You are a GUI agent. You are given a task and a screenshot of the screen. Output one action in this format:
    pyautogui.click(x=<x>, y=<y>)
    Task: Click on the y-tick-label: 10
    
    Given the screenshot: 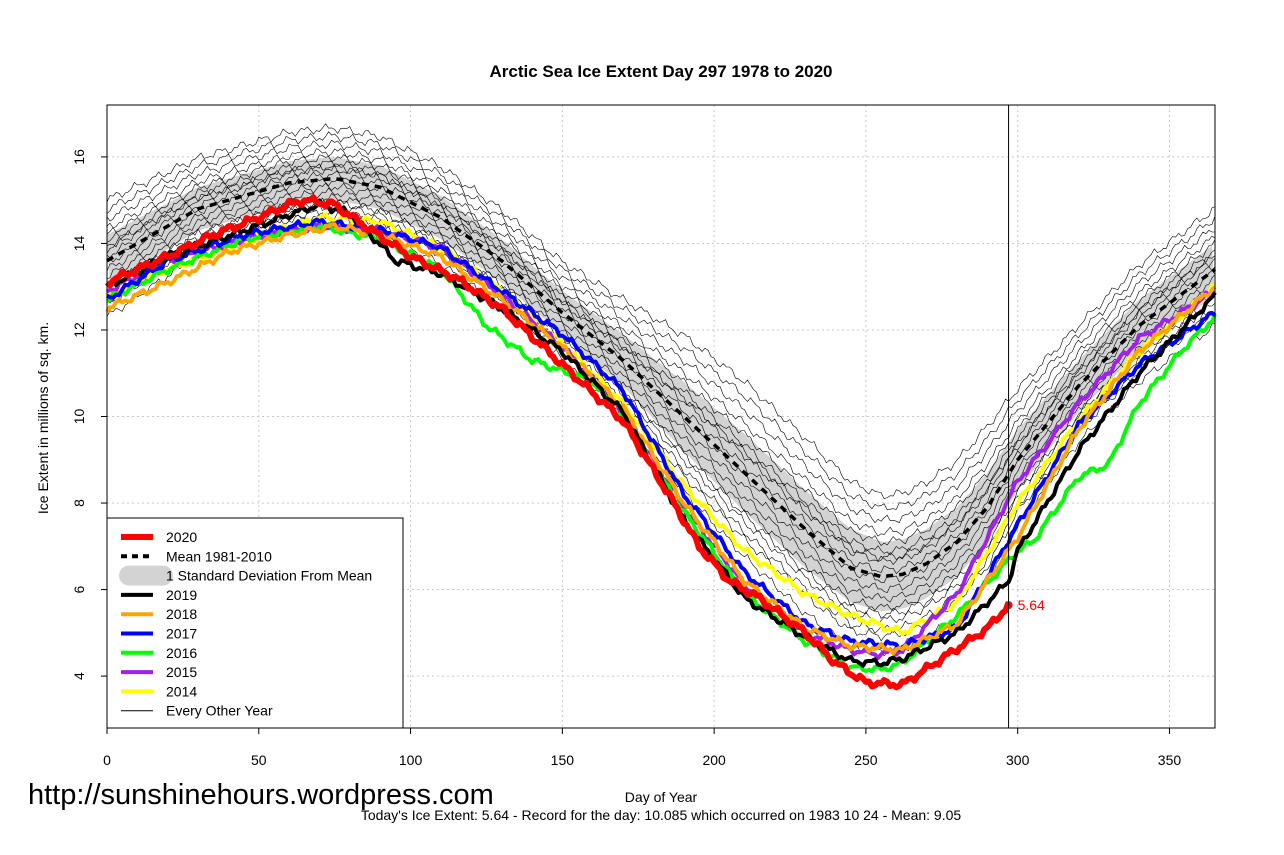 What is the action you would take?
    pyautogui.click(x=79, y=417)
    